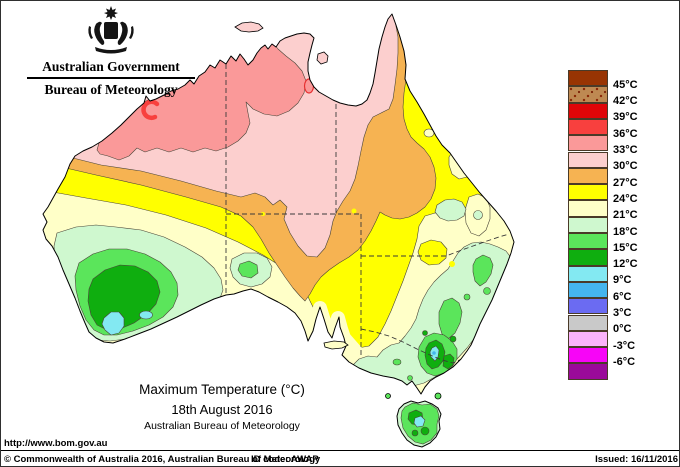 The width and height of the screenshot is (680, 467). I want to click on agency-title: Bureau of Meteorology, so click(111, 89).